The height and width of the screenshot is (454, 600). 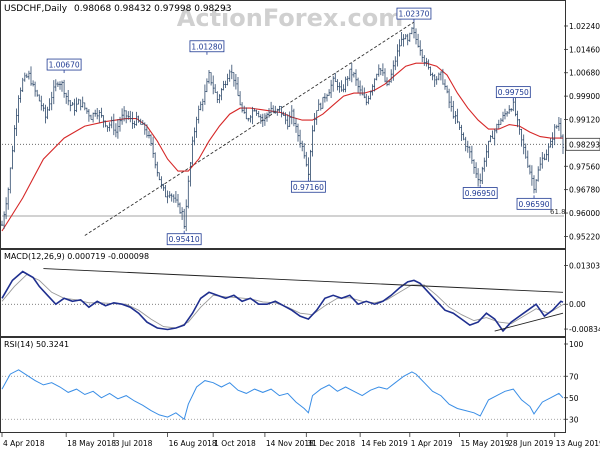 What do you see at coordinates (134, 443) in the screenshot?
I see `x-tick-label: 3 Jul 2018` at bounding box center [134, 443].